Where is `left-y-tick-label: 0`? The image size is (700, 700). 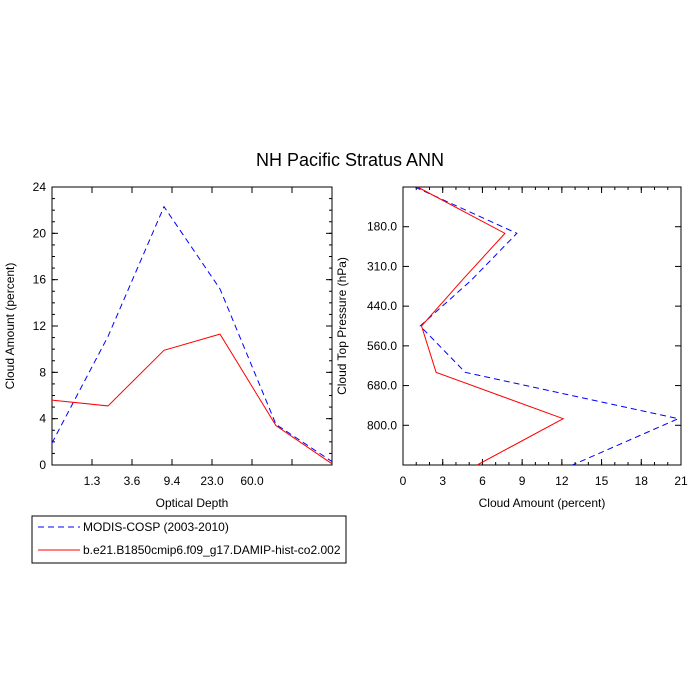 left-y-tick-label: 0 is located at coordinates (42, 465).